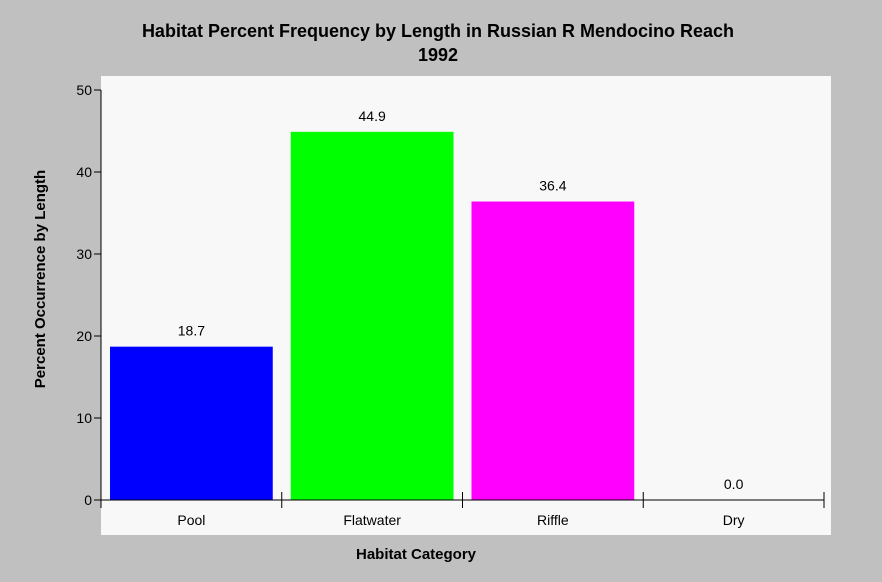 The width and height of the screenshot is (882, 582). What do you see at coordinates (191, 331) in the screenshot?
I see `data-label: 18.7` at bounding box center [191, 331].